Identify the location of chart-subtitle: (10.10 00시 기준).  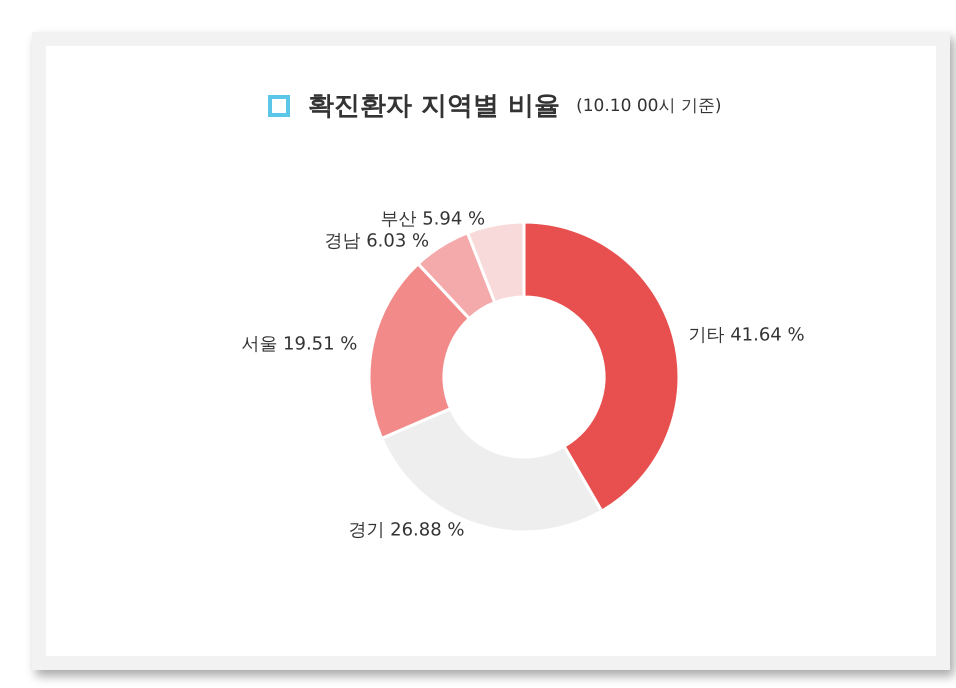
(649, 106).